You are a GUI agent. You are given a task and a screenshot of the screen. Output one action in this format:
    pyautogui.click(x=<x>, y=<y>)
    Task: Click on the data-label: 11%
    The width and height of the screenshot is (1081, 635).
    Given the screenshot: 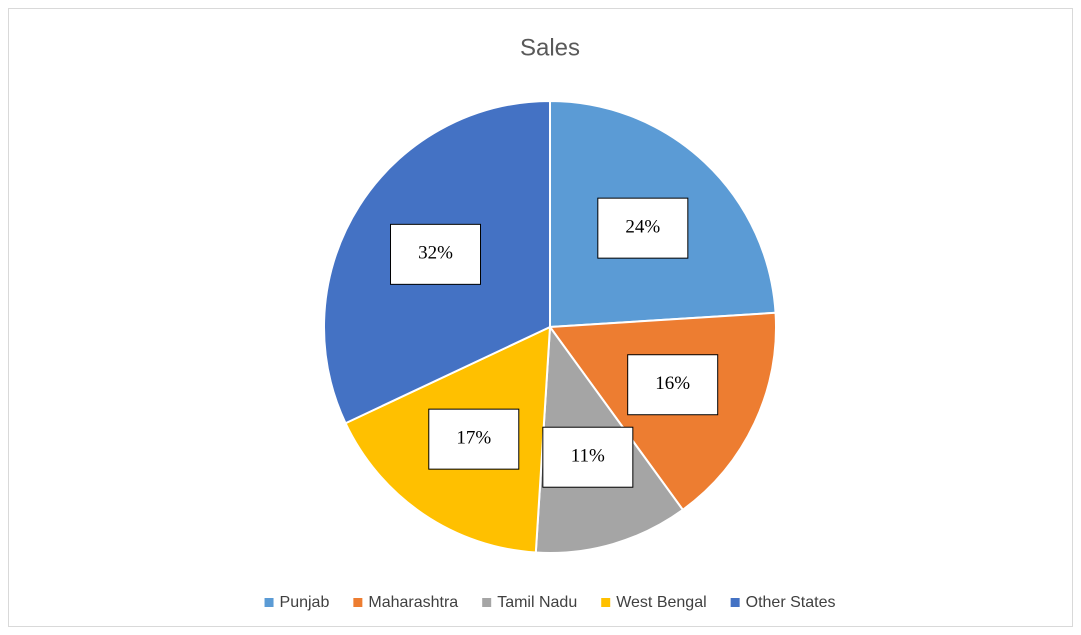 What is the action you would take?
    pyautogui.click(x=588, y=456)
    